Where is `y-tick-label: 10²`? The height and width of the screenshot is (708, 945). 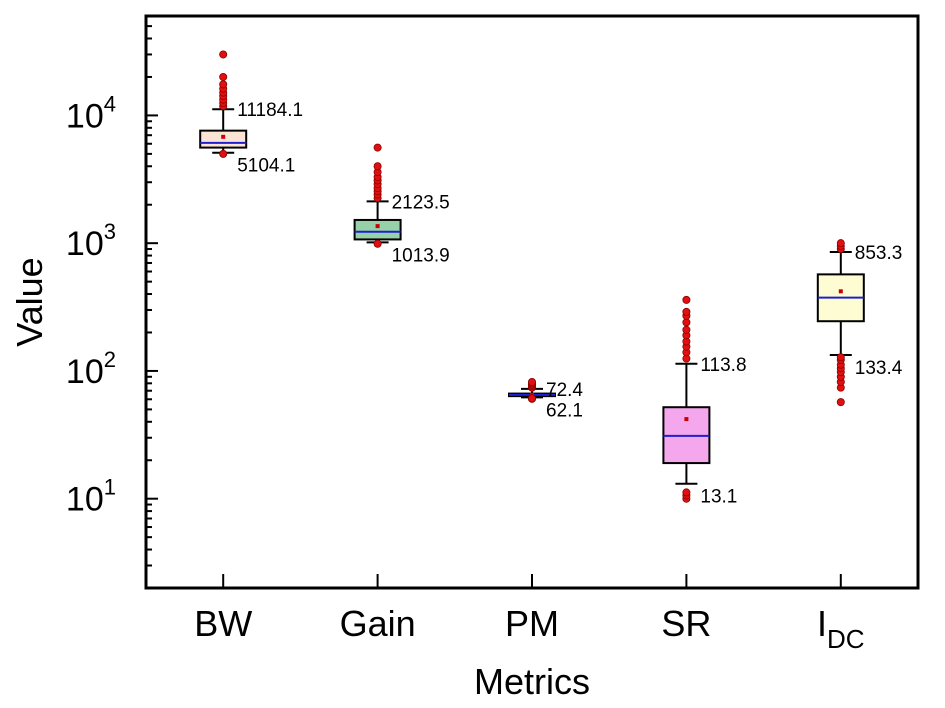
y-tick-label: 10² is located at coordinates (91, 369).